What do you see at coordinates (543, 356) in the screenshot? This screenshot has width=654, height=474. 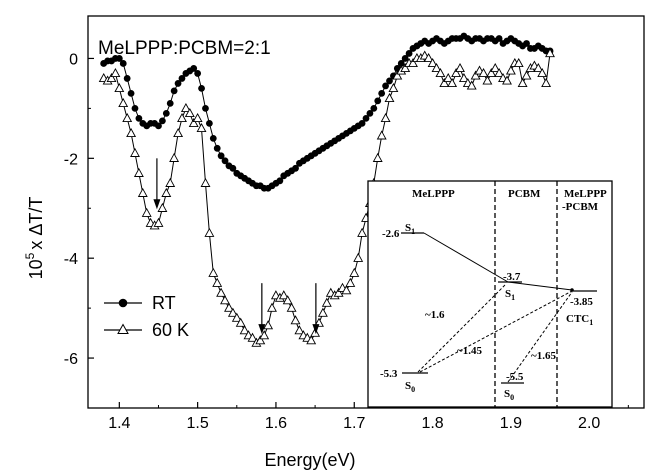 I see `gap-label-3: ~1.65` at bounding box center [543, 356].